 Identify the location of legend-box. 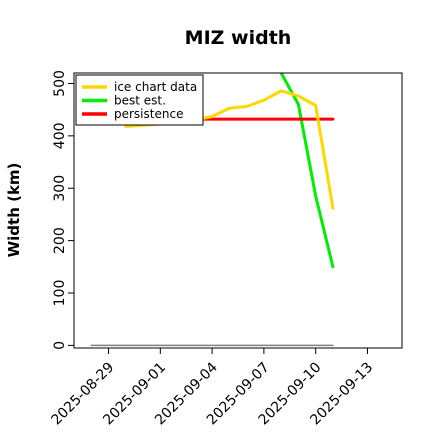
(139, 100).